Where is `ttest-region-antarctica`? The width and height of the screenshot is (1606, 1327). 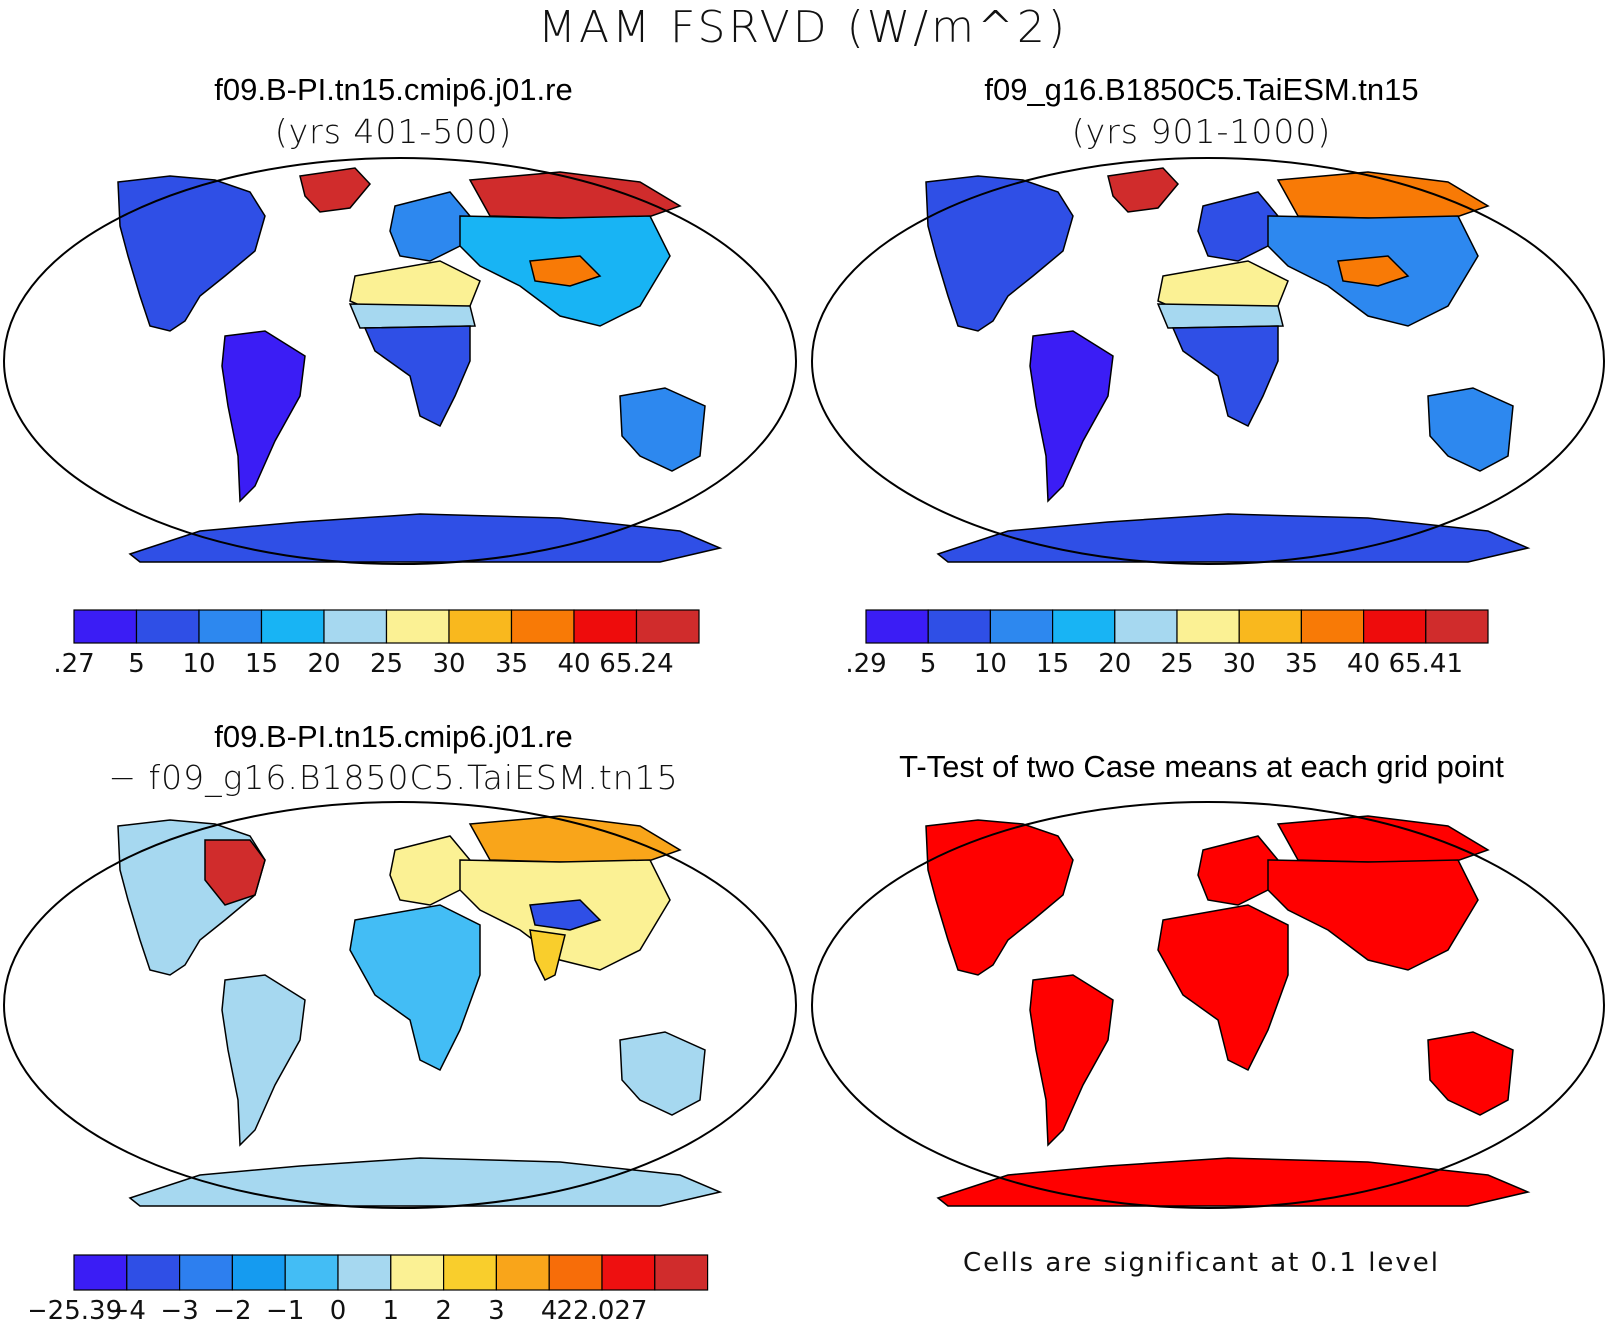
ttest-region-antarctica is located at coordinates (1233, 1182).